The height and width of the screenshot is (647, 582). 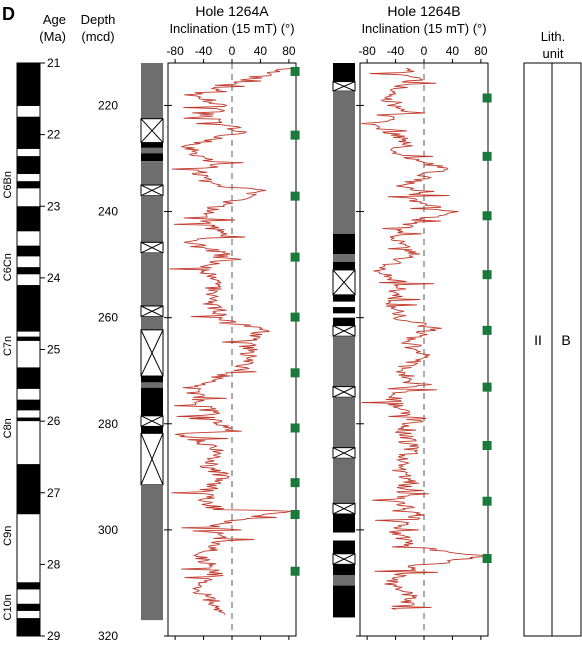 I want to click on hole-a-x-tick-label: 0, so click(x=232, y=51).